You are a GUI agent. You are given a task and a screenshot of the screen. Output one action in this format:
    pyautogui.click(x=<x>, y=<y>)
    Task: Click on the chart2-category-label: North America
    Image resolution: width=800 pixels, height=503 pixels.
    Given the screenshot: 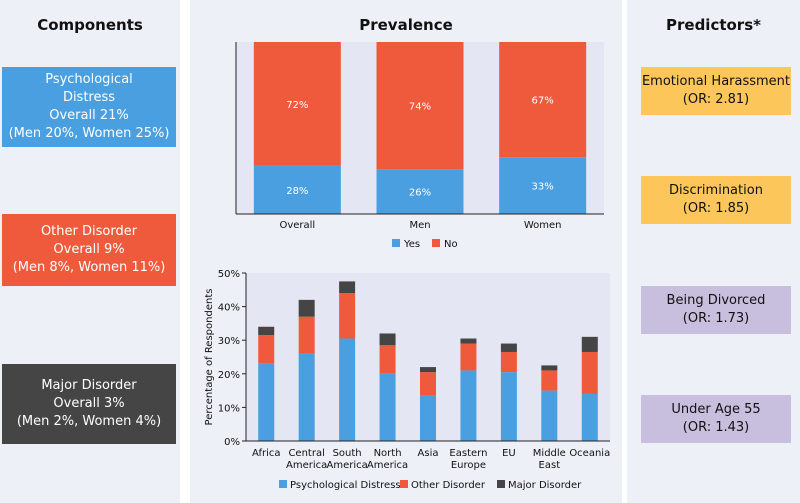 What is the action you would take?
    pyautogui.click(x=387, y=459)
    